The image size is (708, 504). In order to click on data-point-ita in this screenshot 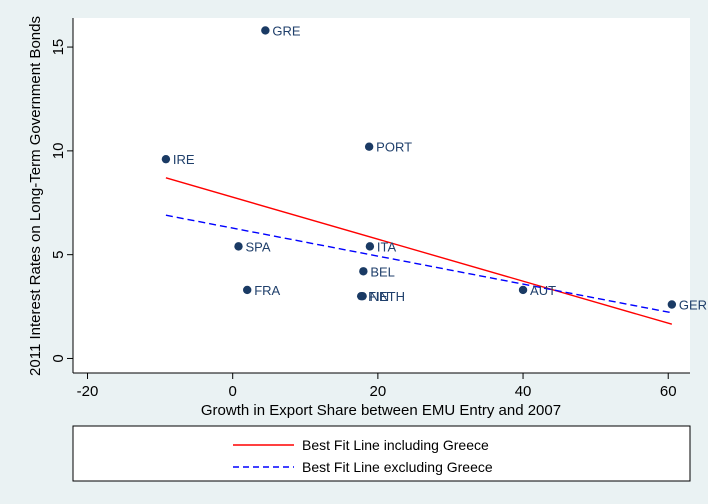, I will do `click(370, 246)`.